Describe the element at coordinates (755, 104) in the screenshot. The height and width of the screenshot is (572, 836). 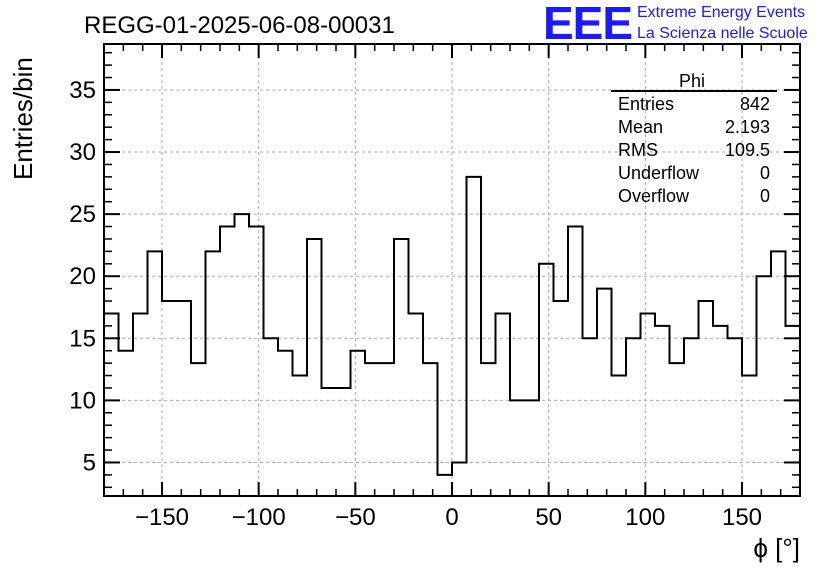
I see `stats-value: 842` at that location.